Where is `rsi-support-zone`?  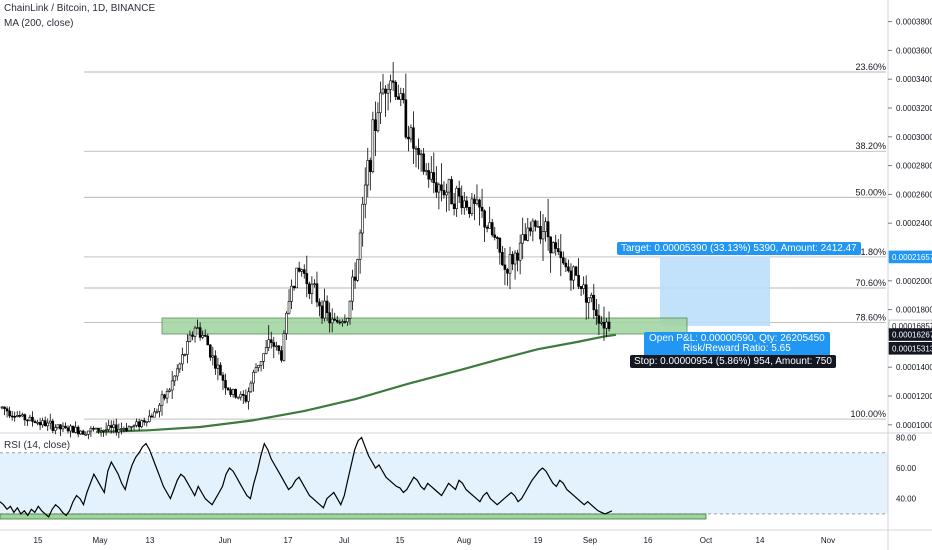
rsi-support-zone is located at coordinates (353, 516).